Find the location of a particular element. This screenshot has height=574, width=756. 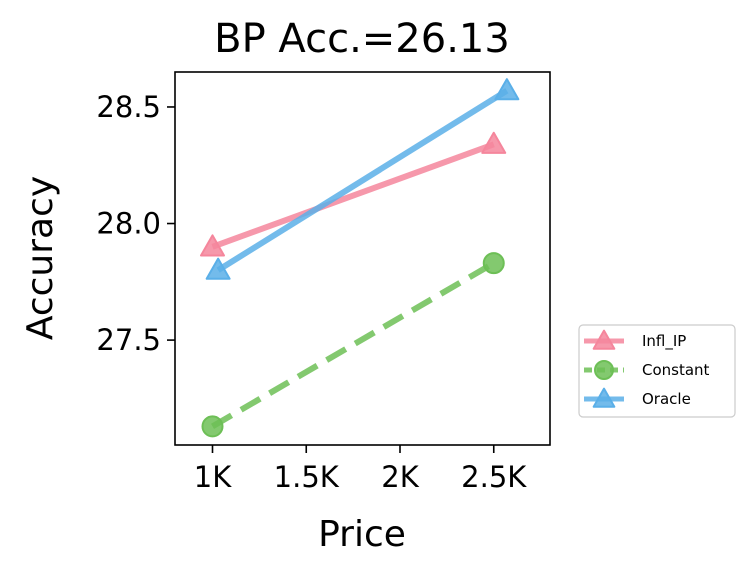

series-line-constant is located at coordinates (353, 344).